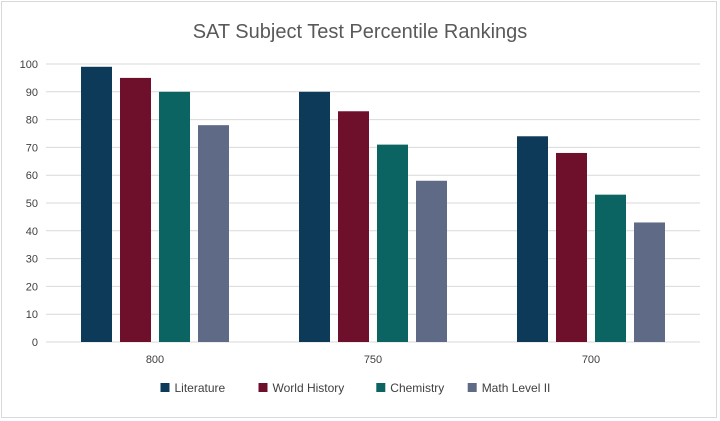 The image size is (720, 421). I want to click on x-axis-ticks: 800 750 700, so click(373, 360).